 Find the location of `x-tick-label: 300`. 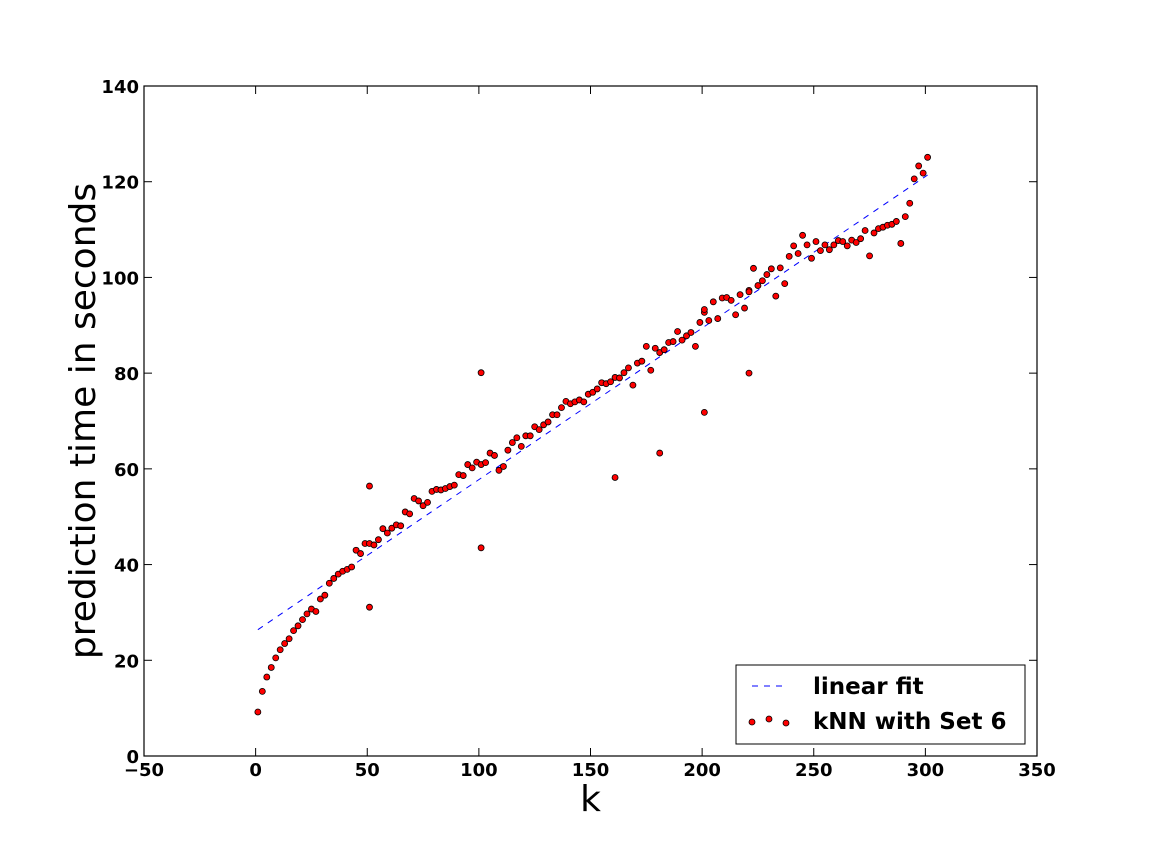

x-tick-label: 300 is located at coordinates (926, 770).